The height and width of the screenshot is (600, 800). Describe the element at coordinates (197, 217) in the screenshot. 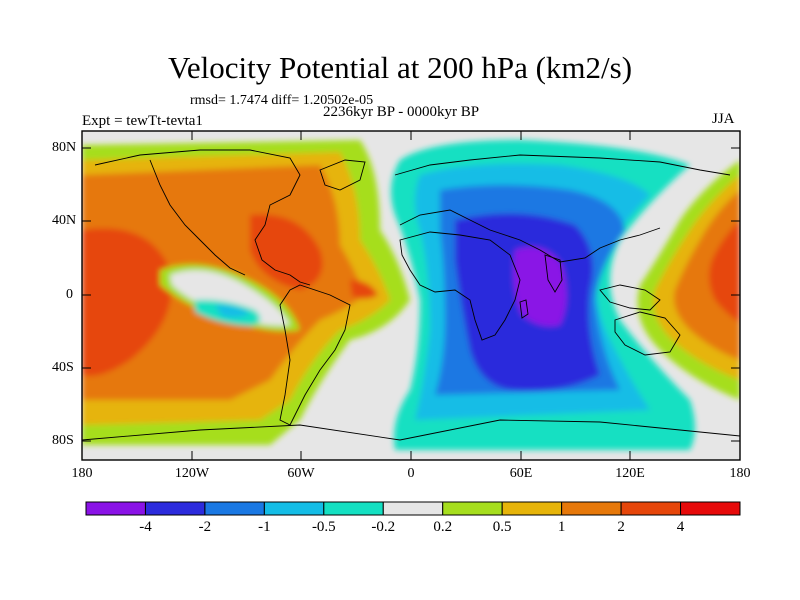

I see `north-america-west-coast` at that location.